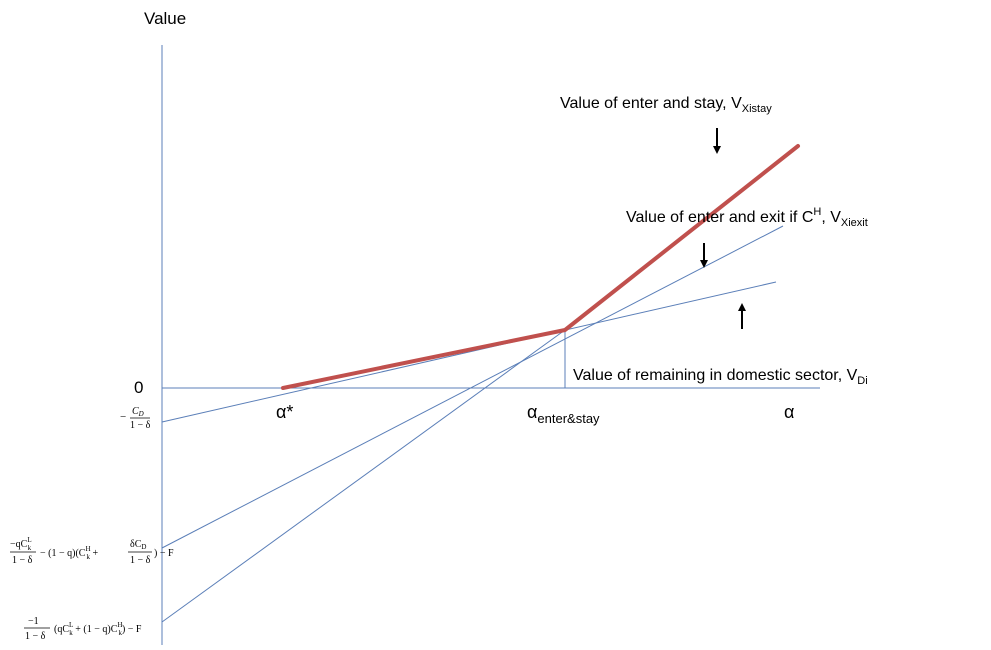 The width and height of the screenshot is (991, 650). What do you see at coordinates (33, 621) in the screenshot?
I see `svg-text: −1` at bounding box center [33, 621].